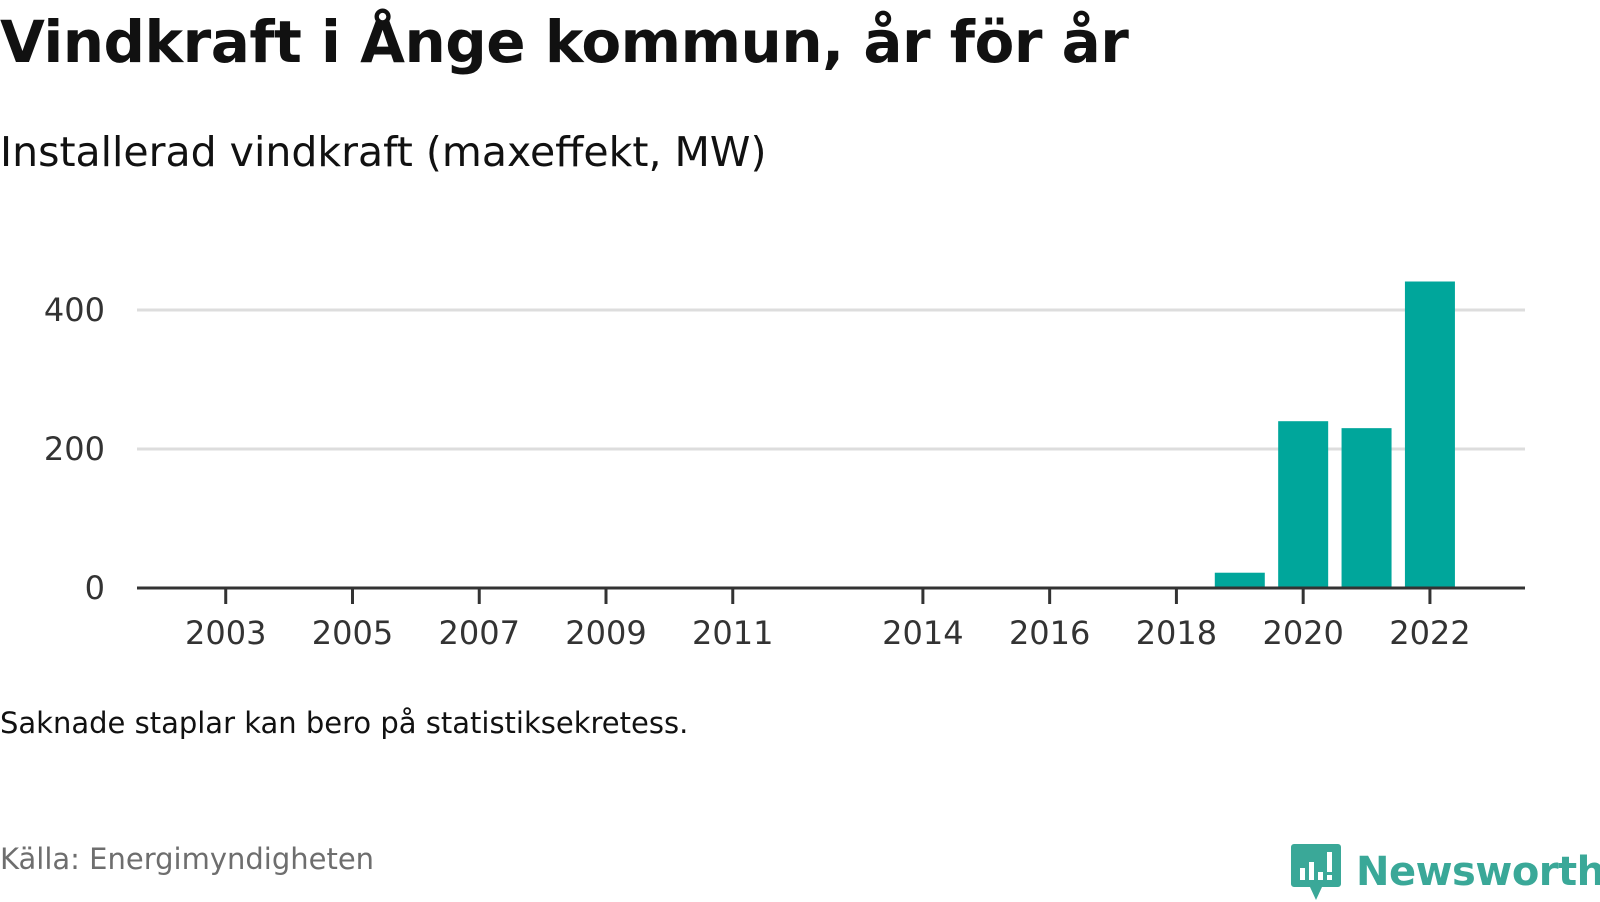  I want to click on brand-logo-group: Newsworthy, so click(1445, 872).